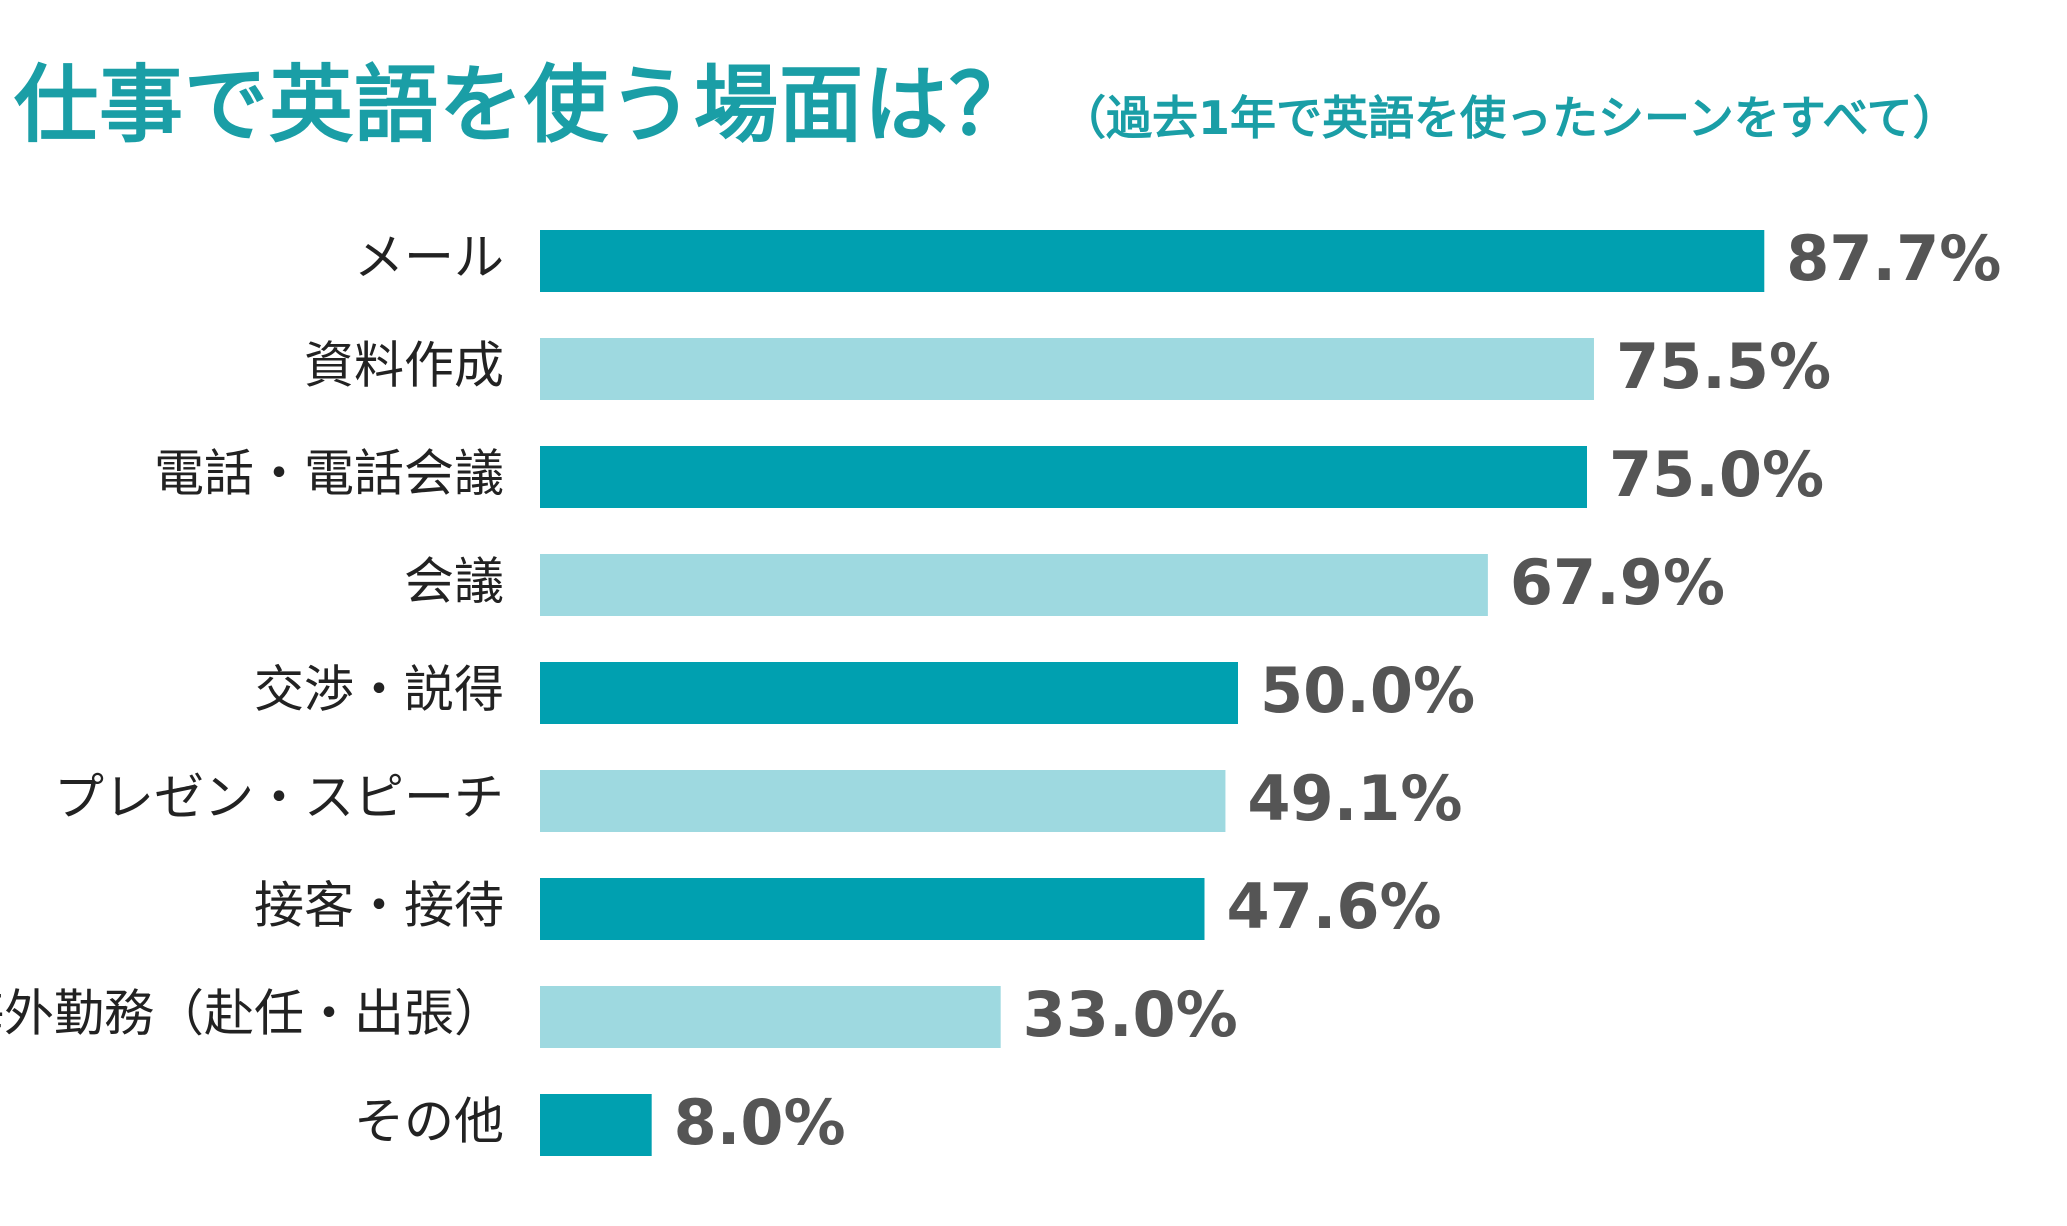 This screenshot has height=1226, width=2067. What do you see at coordinates (379, 906) in the screenshot?
I see `category-label: 接客・接待` at bounding box center [379, 906].